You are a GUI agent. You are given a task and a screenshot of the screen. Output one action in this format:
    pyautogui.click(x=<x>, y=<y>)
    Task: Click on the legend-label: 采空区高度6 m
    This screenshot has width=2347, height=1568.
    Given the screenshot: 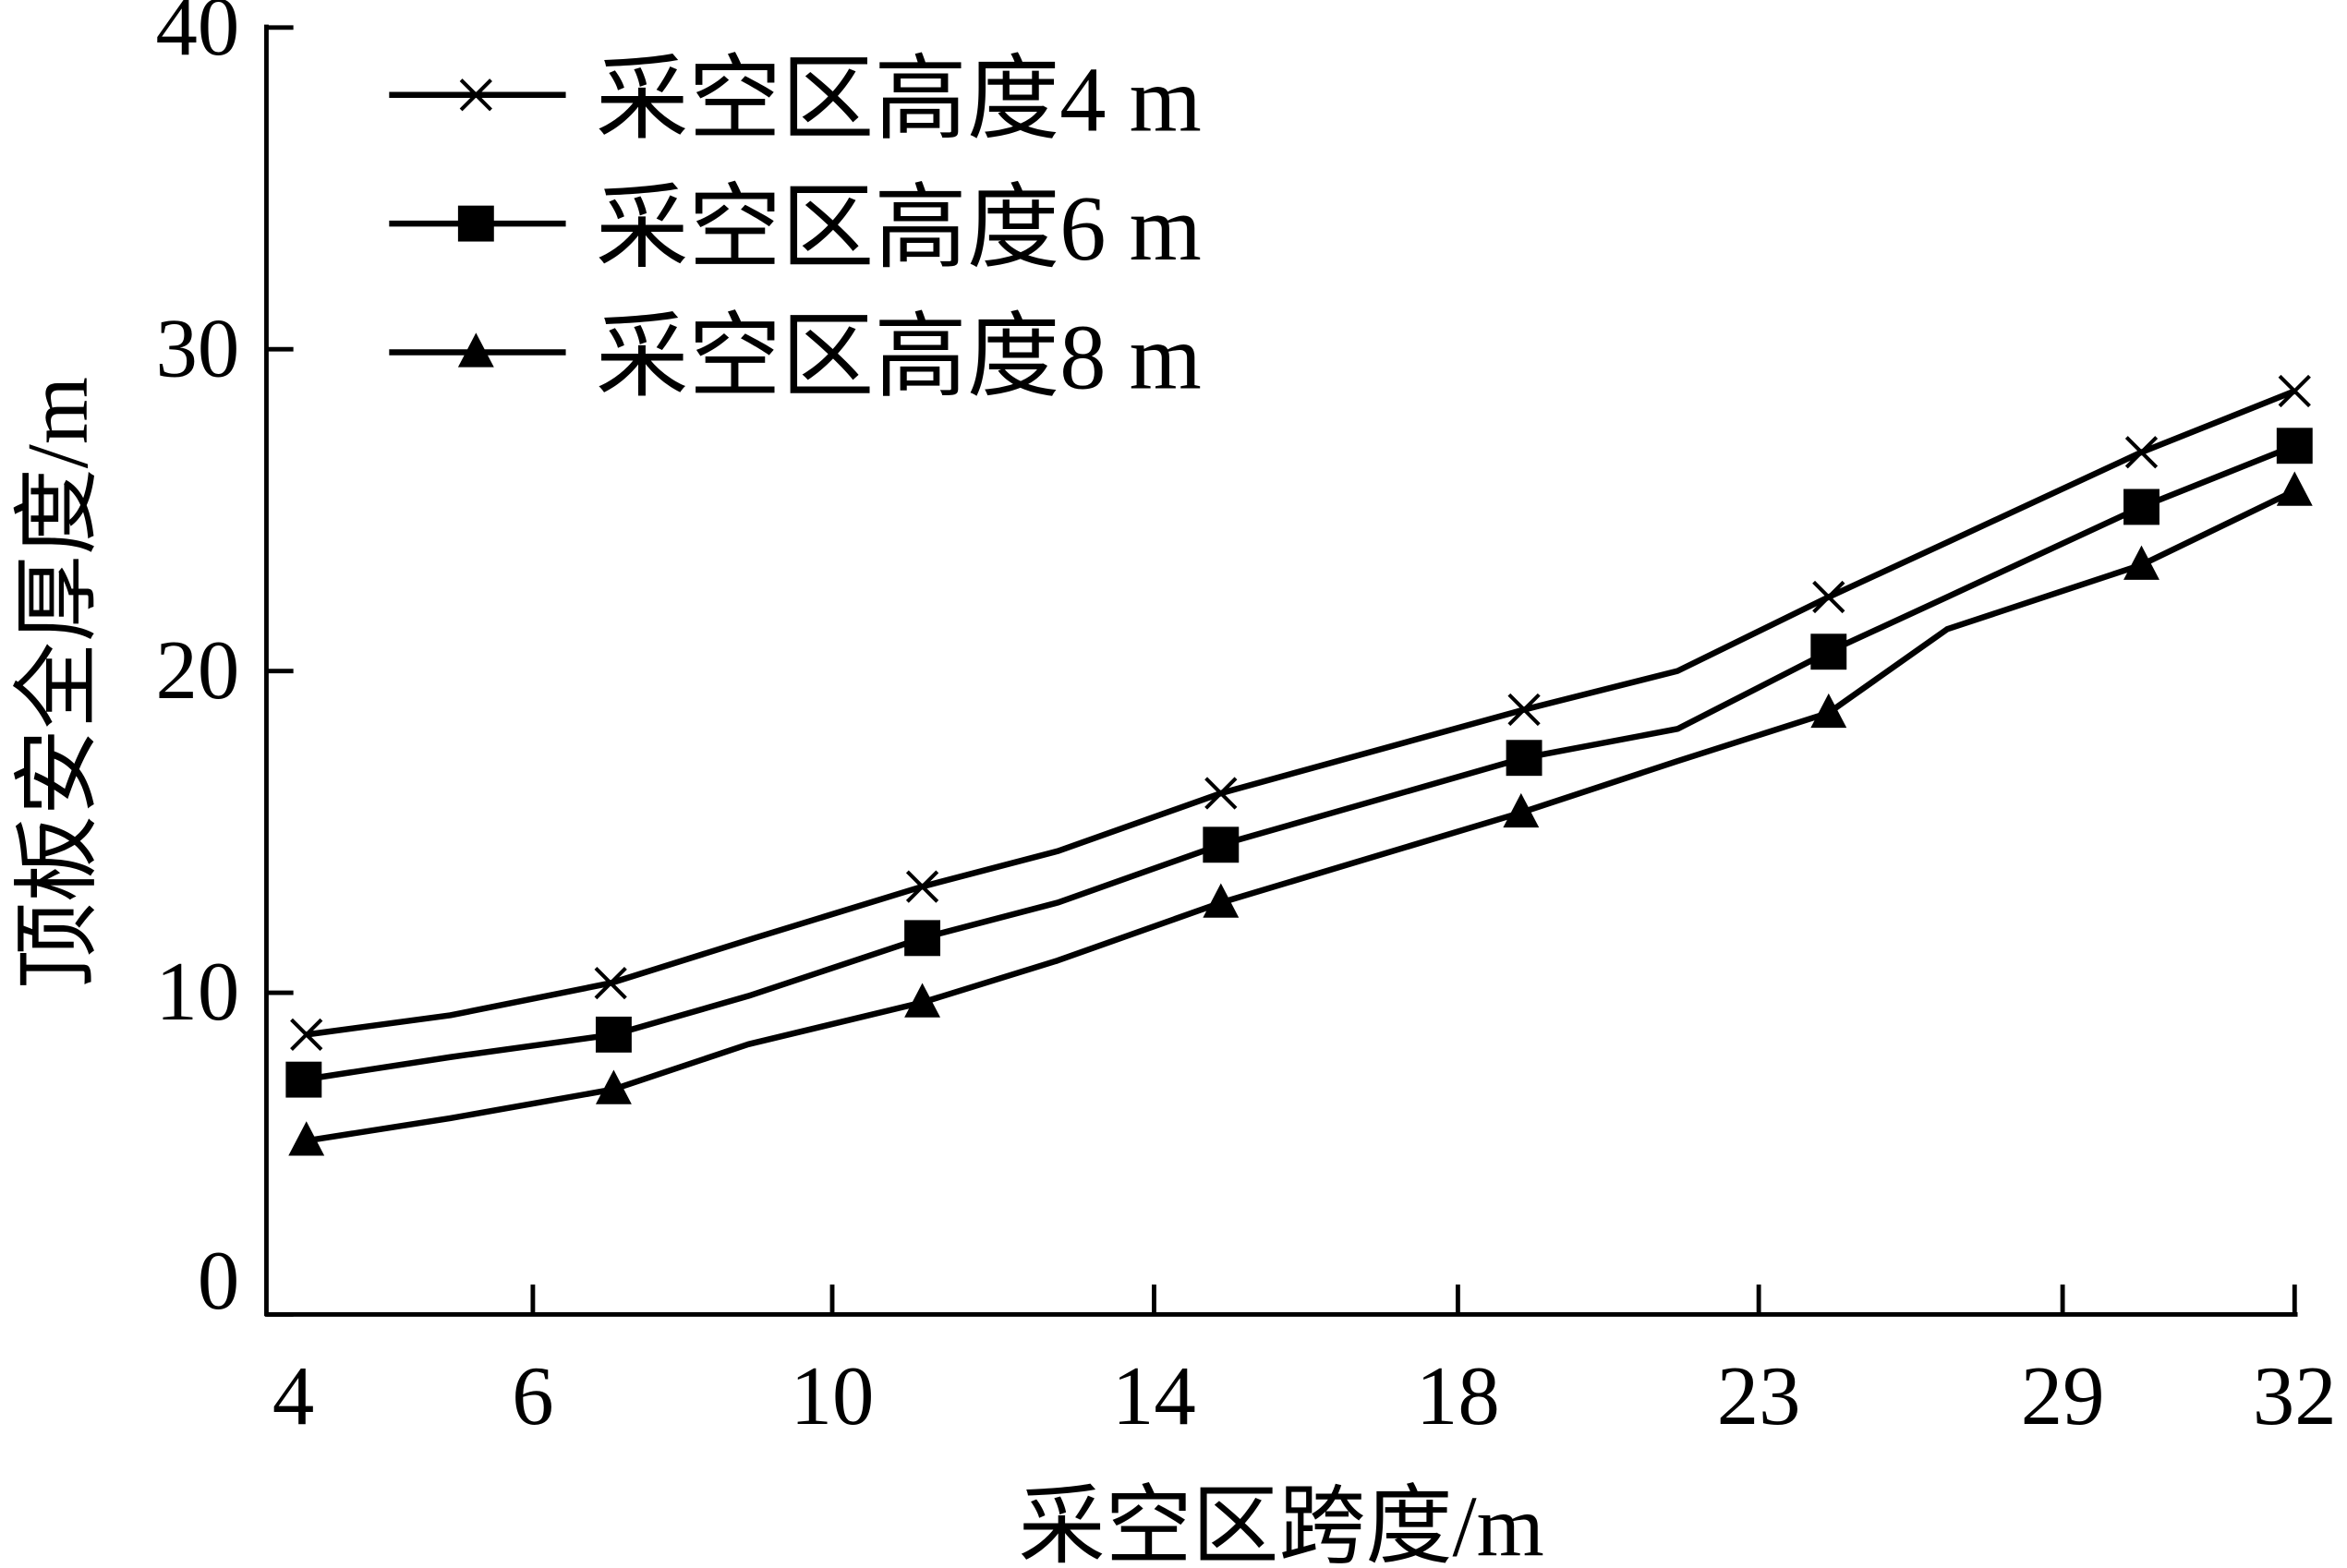 What is the action you would take?
    pyautogui.click(x=899, y=228)
    